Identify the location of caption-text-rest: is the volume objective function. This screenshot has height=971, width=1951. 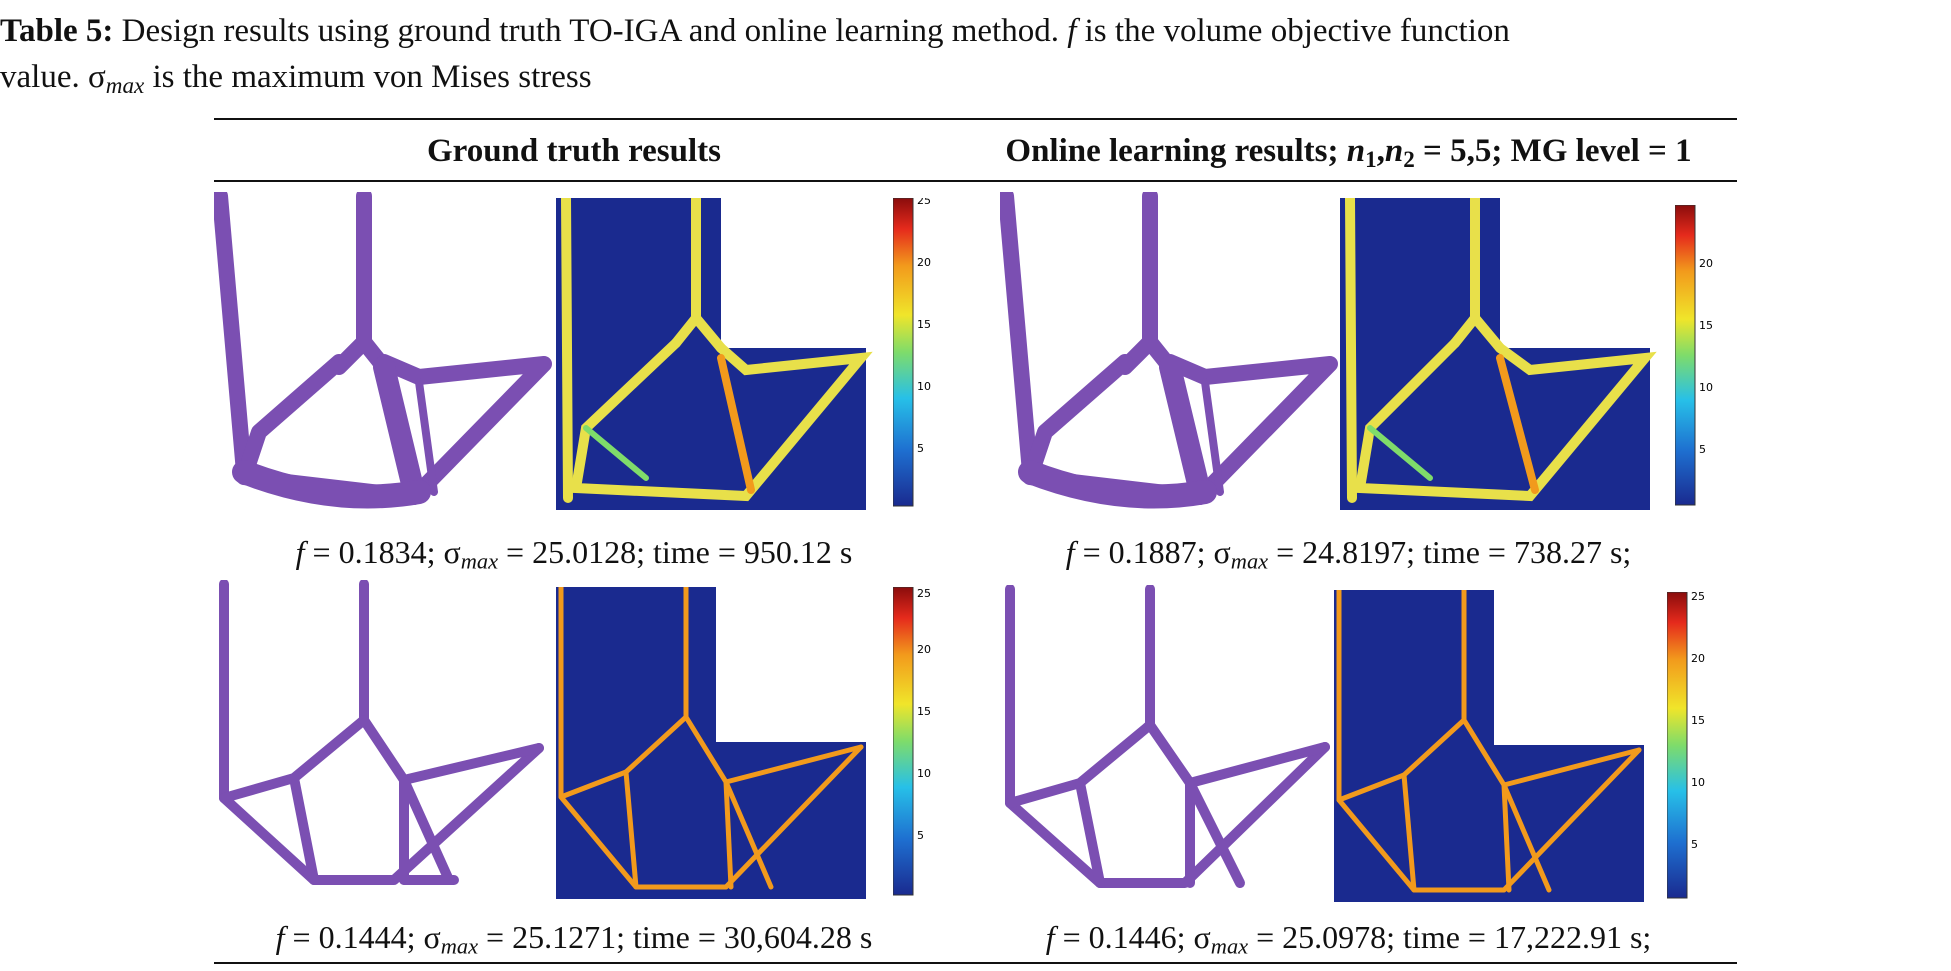
(1297, 31).